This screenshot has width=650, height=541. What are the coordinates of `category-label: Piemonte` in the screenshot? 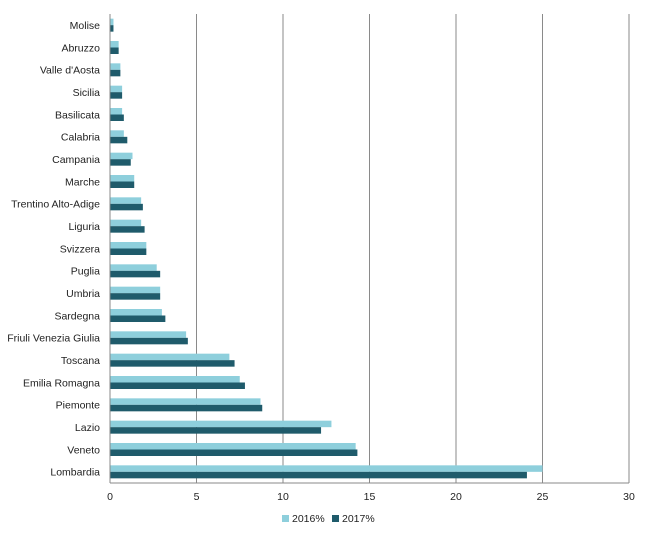 It's located at (78, 406).